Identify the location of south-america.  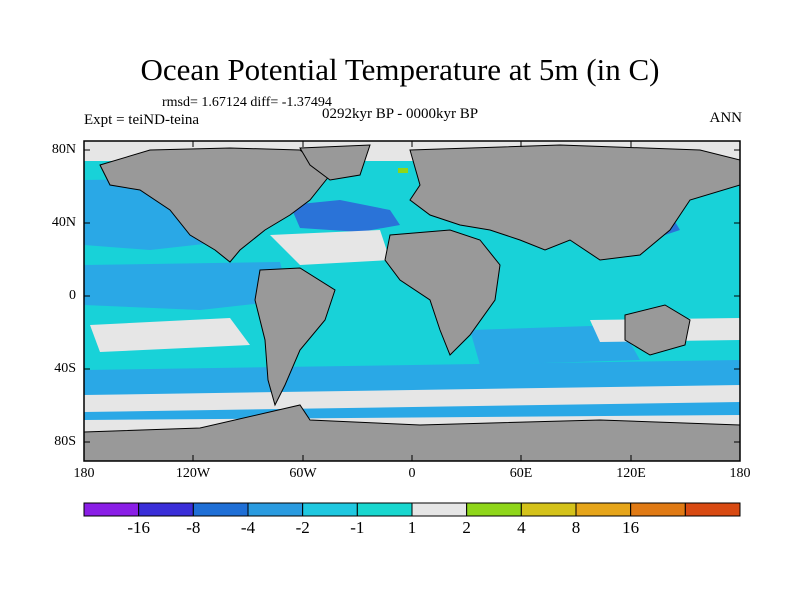
(295, 337).